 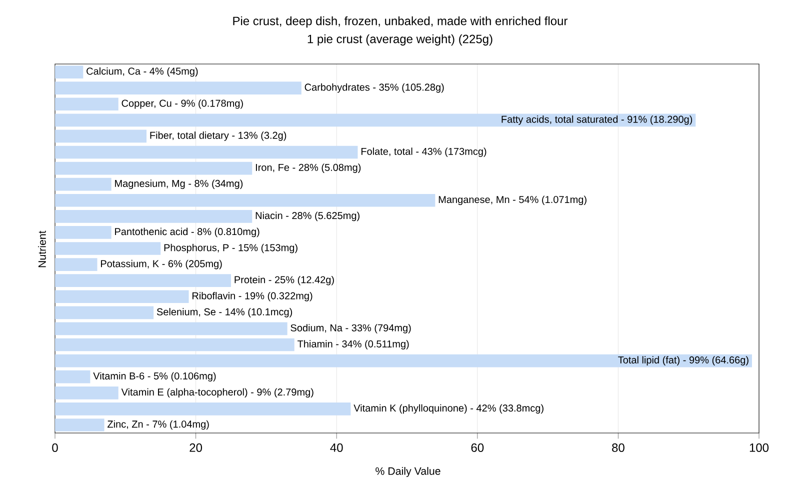 I want to click on x-tick-label: 100, so click(x=759, y=447).